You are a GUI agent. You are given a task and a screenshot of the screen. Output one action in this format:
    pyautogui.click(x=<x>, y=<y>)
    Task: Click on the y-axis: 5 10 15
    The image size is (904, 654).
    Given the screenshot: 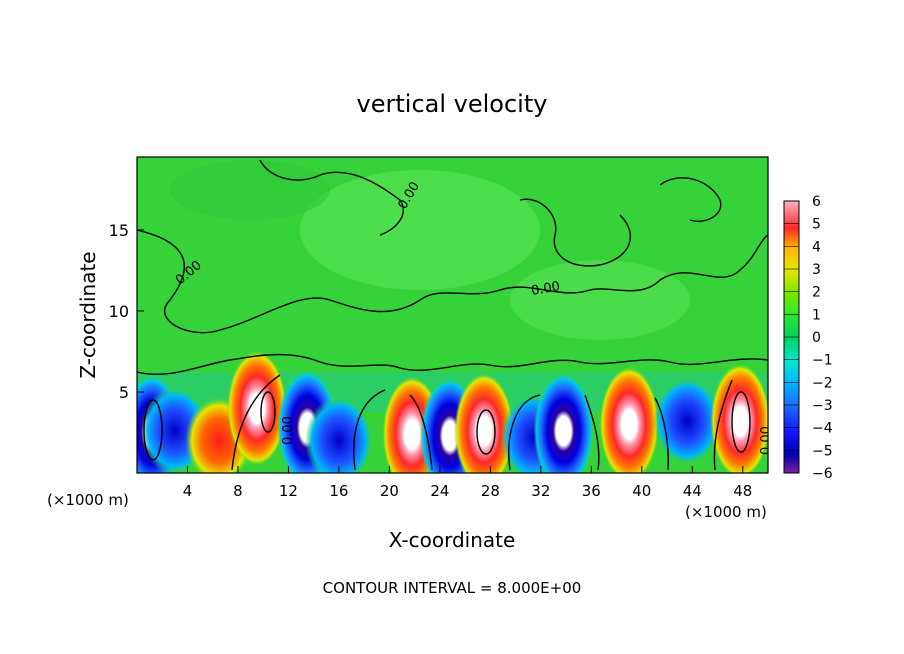 What is the action you would take?
    pyautogui.click(x=126, y=311)
    